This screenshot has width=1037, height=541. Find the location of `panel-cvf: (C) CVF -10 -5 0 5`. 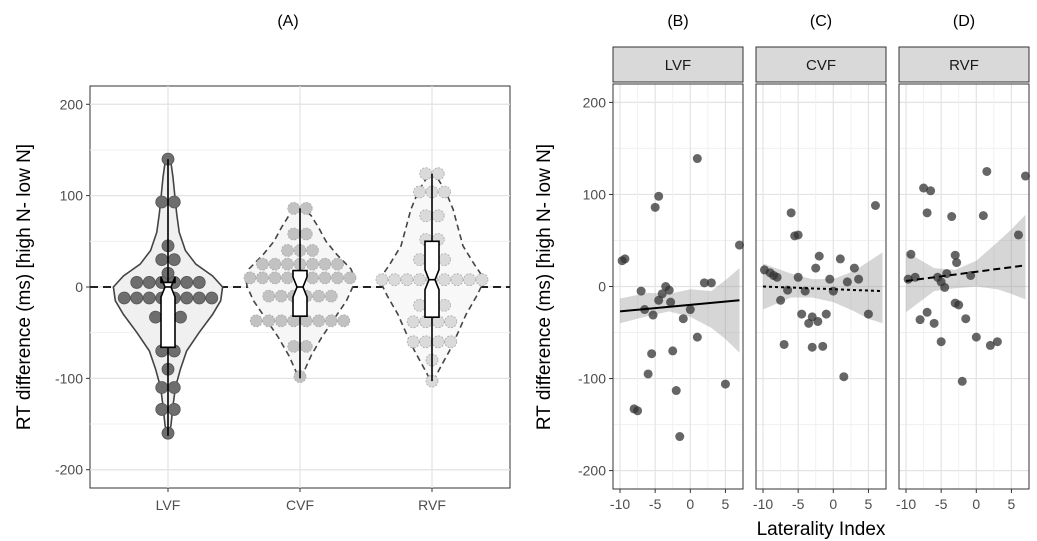

panel-cvf: (C) CVF -10 -5 0 5 is located at coordinates (820, 262).